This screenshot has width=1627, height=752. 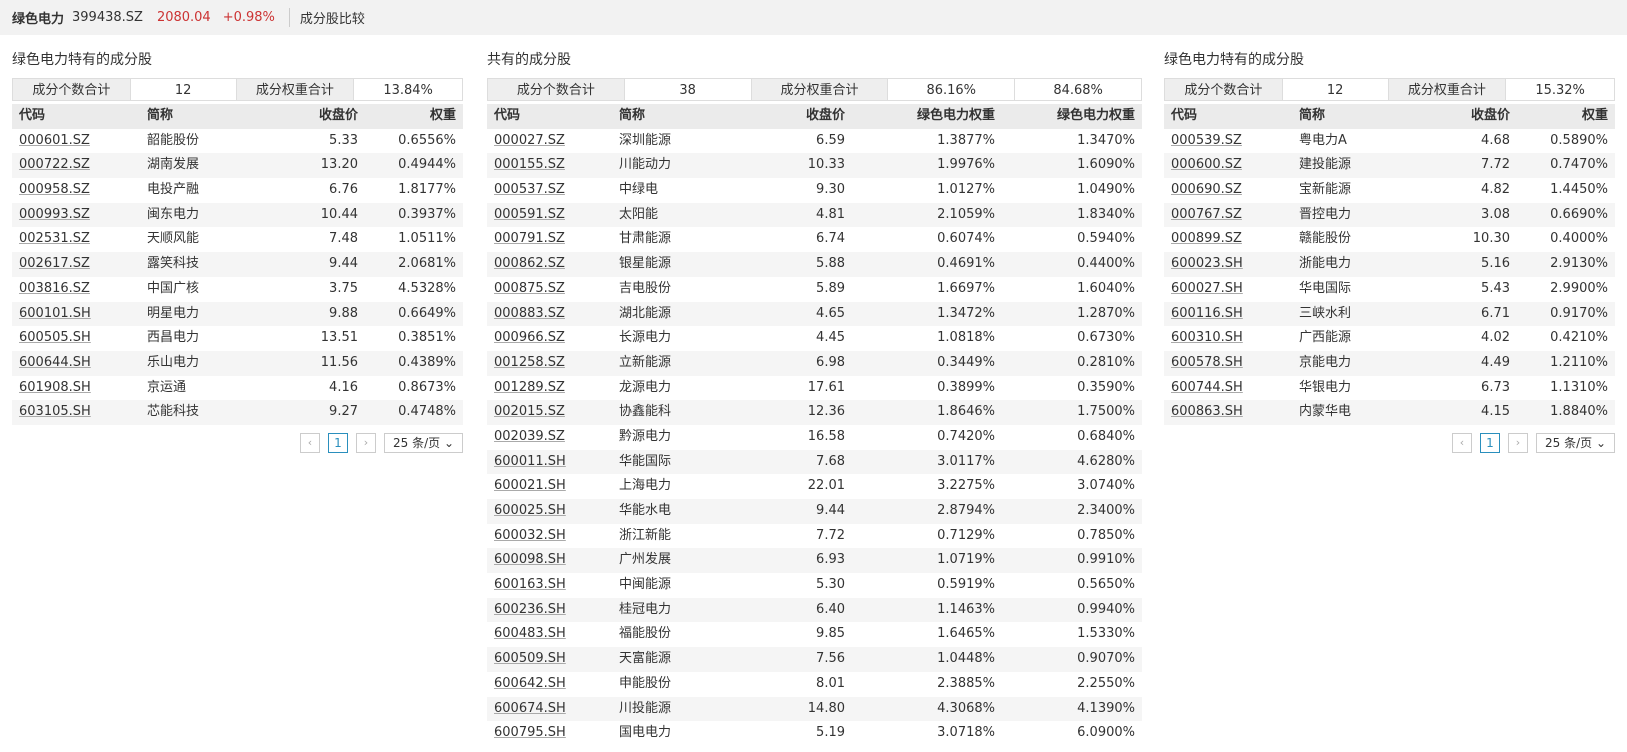 What do you see at coordinates (1206, 190) in the screenshot?
I see `stock-code-link: 000690.SZ` at bounding box center [1206, 190].